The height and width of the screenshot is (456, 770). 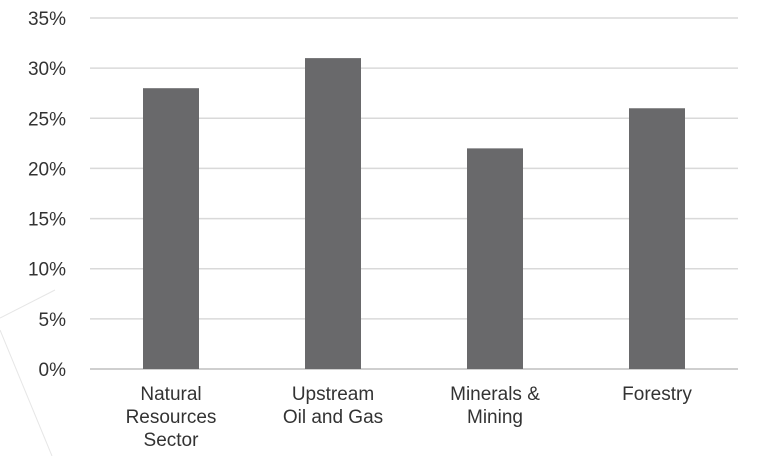 What do you see at coordinates (28, 304) in the screenshot?
I see `decorative-line-left` at bounding box center [28, 304].